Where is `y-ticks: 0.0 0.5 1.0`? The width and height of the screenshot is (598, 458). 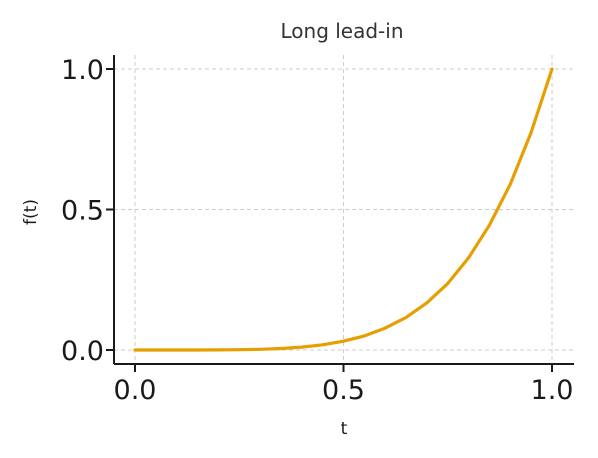 y-ticks: 0.0 0.5 1.0 is located at coordinates (87, 211).